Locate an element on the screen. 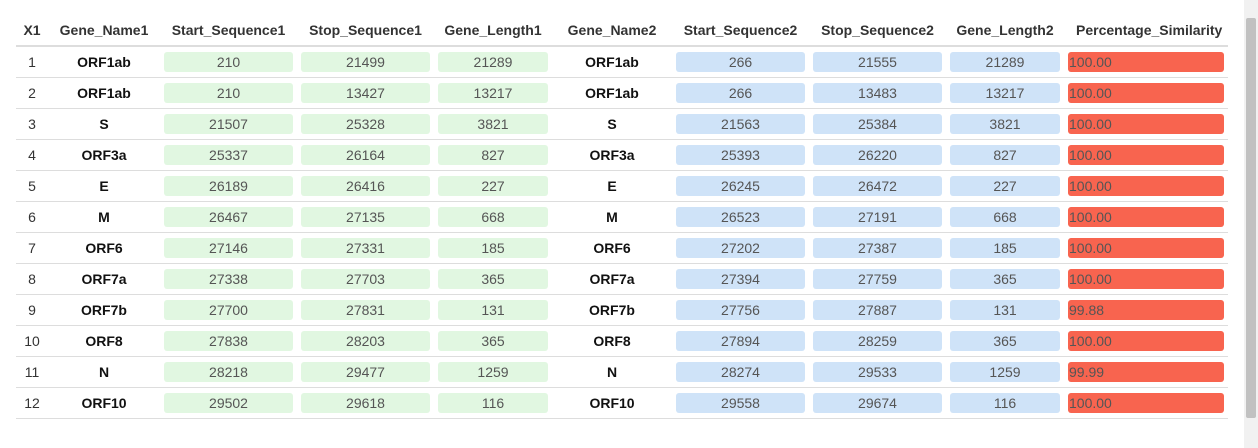 The image size is (1258, 448). row-index-cell: 6 is located at coordinates (32, 217).